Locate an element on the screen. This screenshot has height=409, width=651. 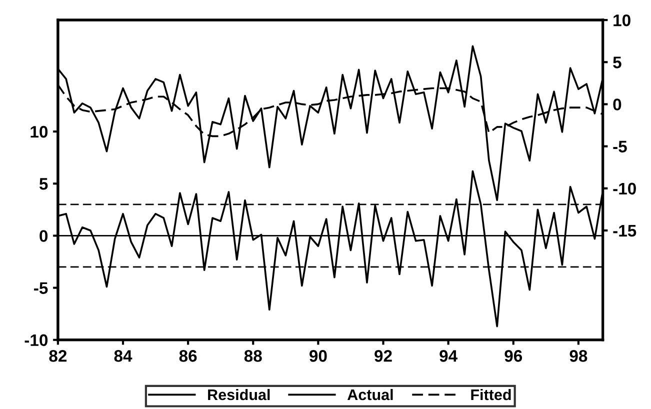
legend-label: Fitted is located at coordinates (491, 394).